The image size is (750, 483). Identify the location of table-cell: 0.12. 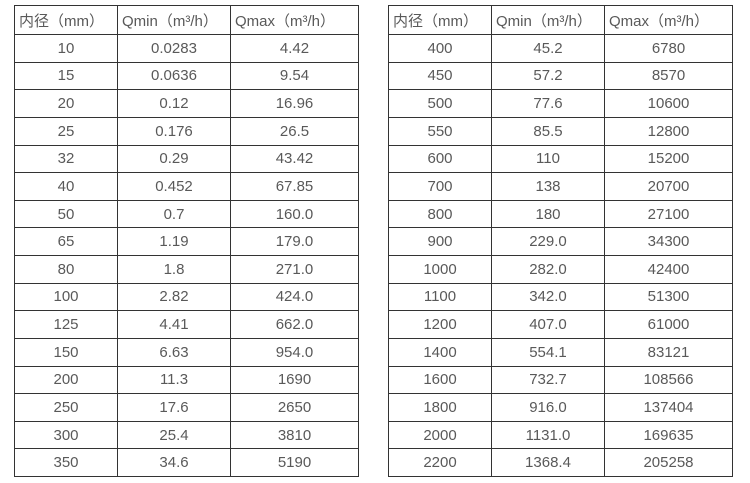
(174, 103).